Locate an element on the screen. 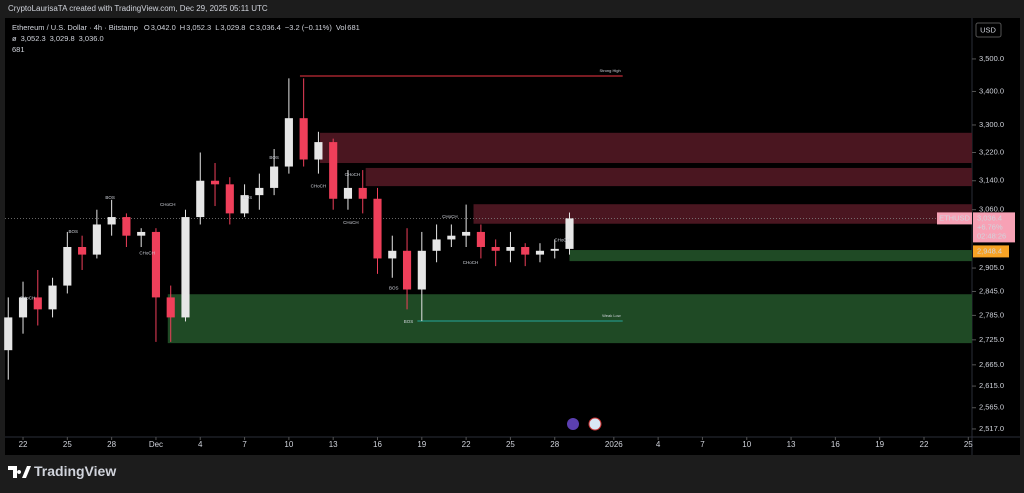 This screenshot has width=1024, height=493. ohlc-key: H is located at coordinates (182, 27).